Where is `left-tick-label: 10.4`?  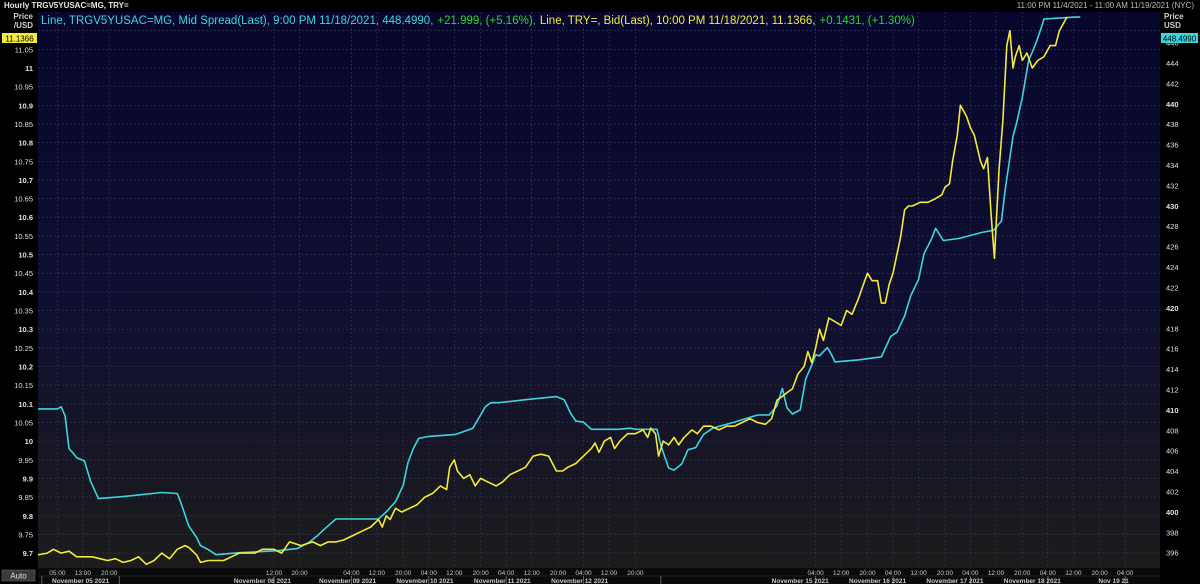 left-tick-label: 10.4 is located at coordinates (25, 292).